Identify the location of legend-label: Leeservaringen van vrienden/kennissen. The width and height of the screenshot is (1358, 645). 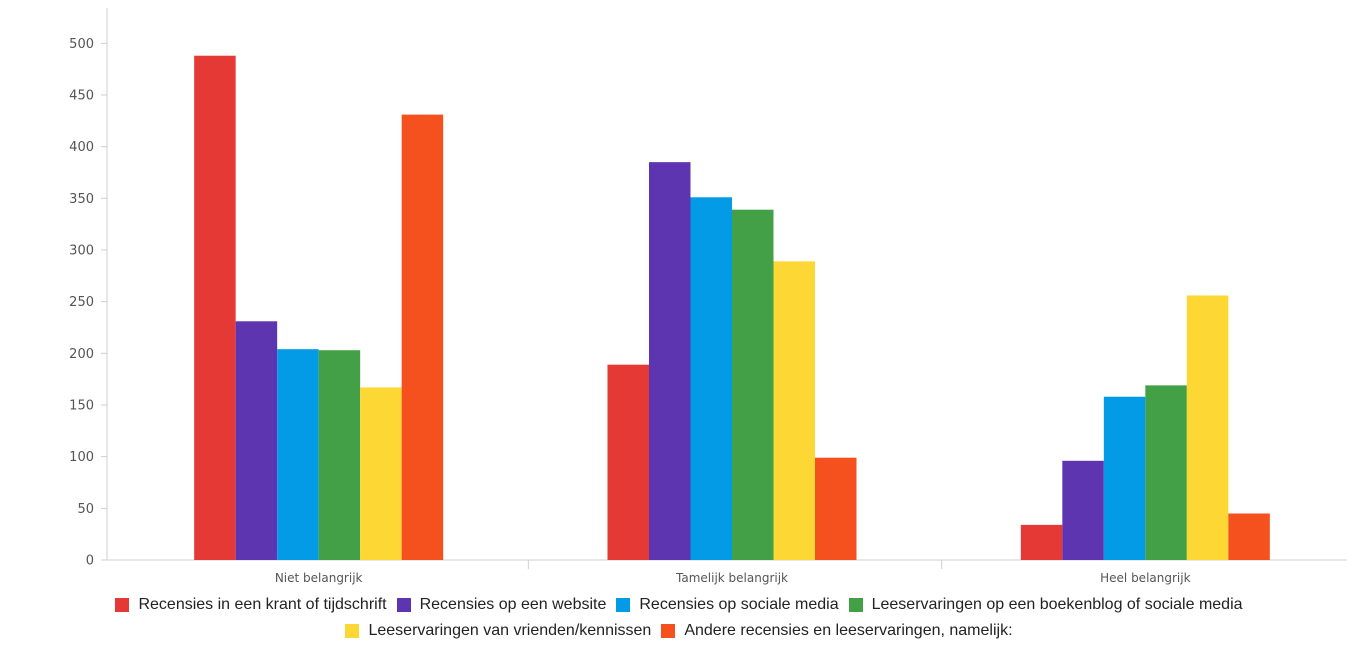
(510, 630).